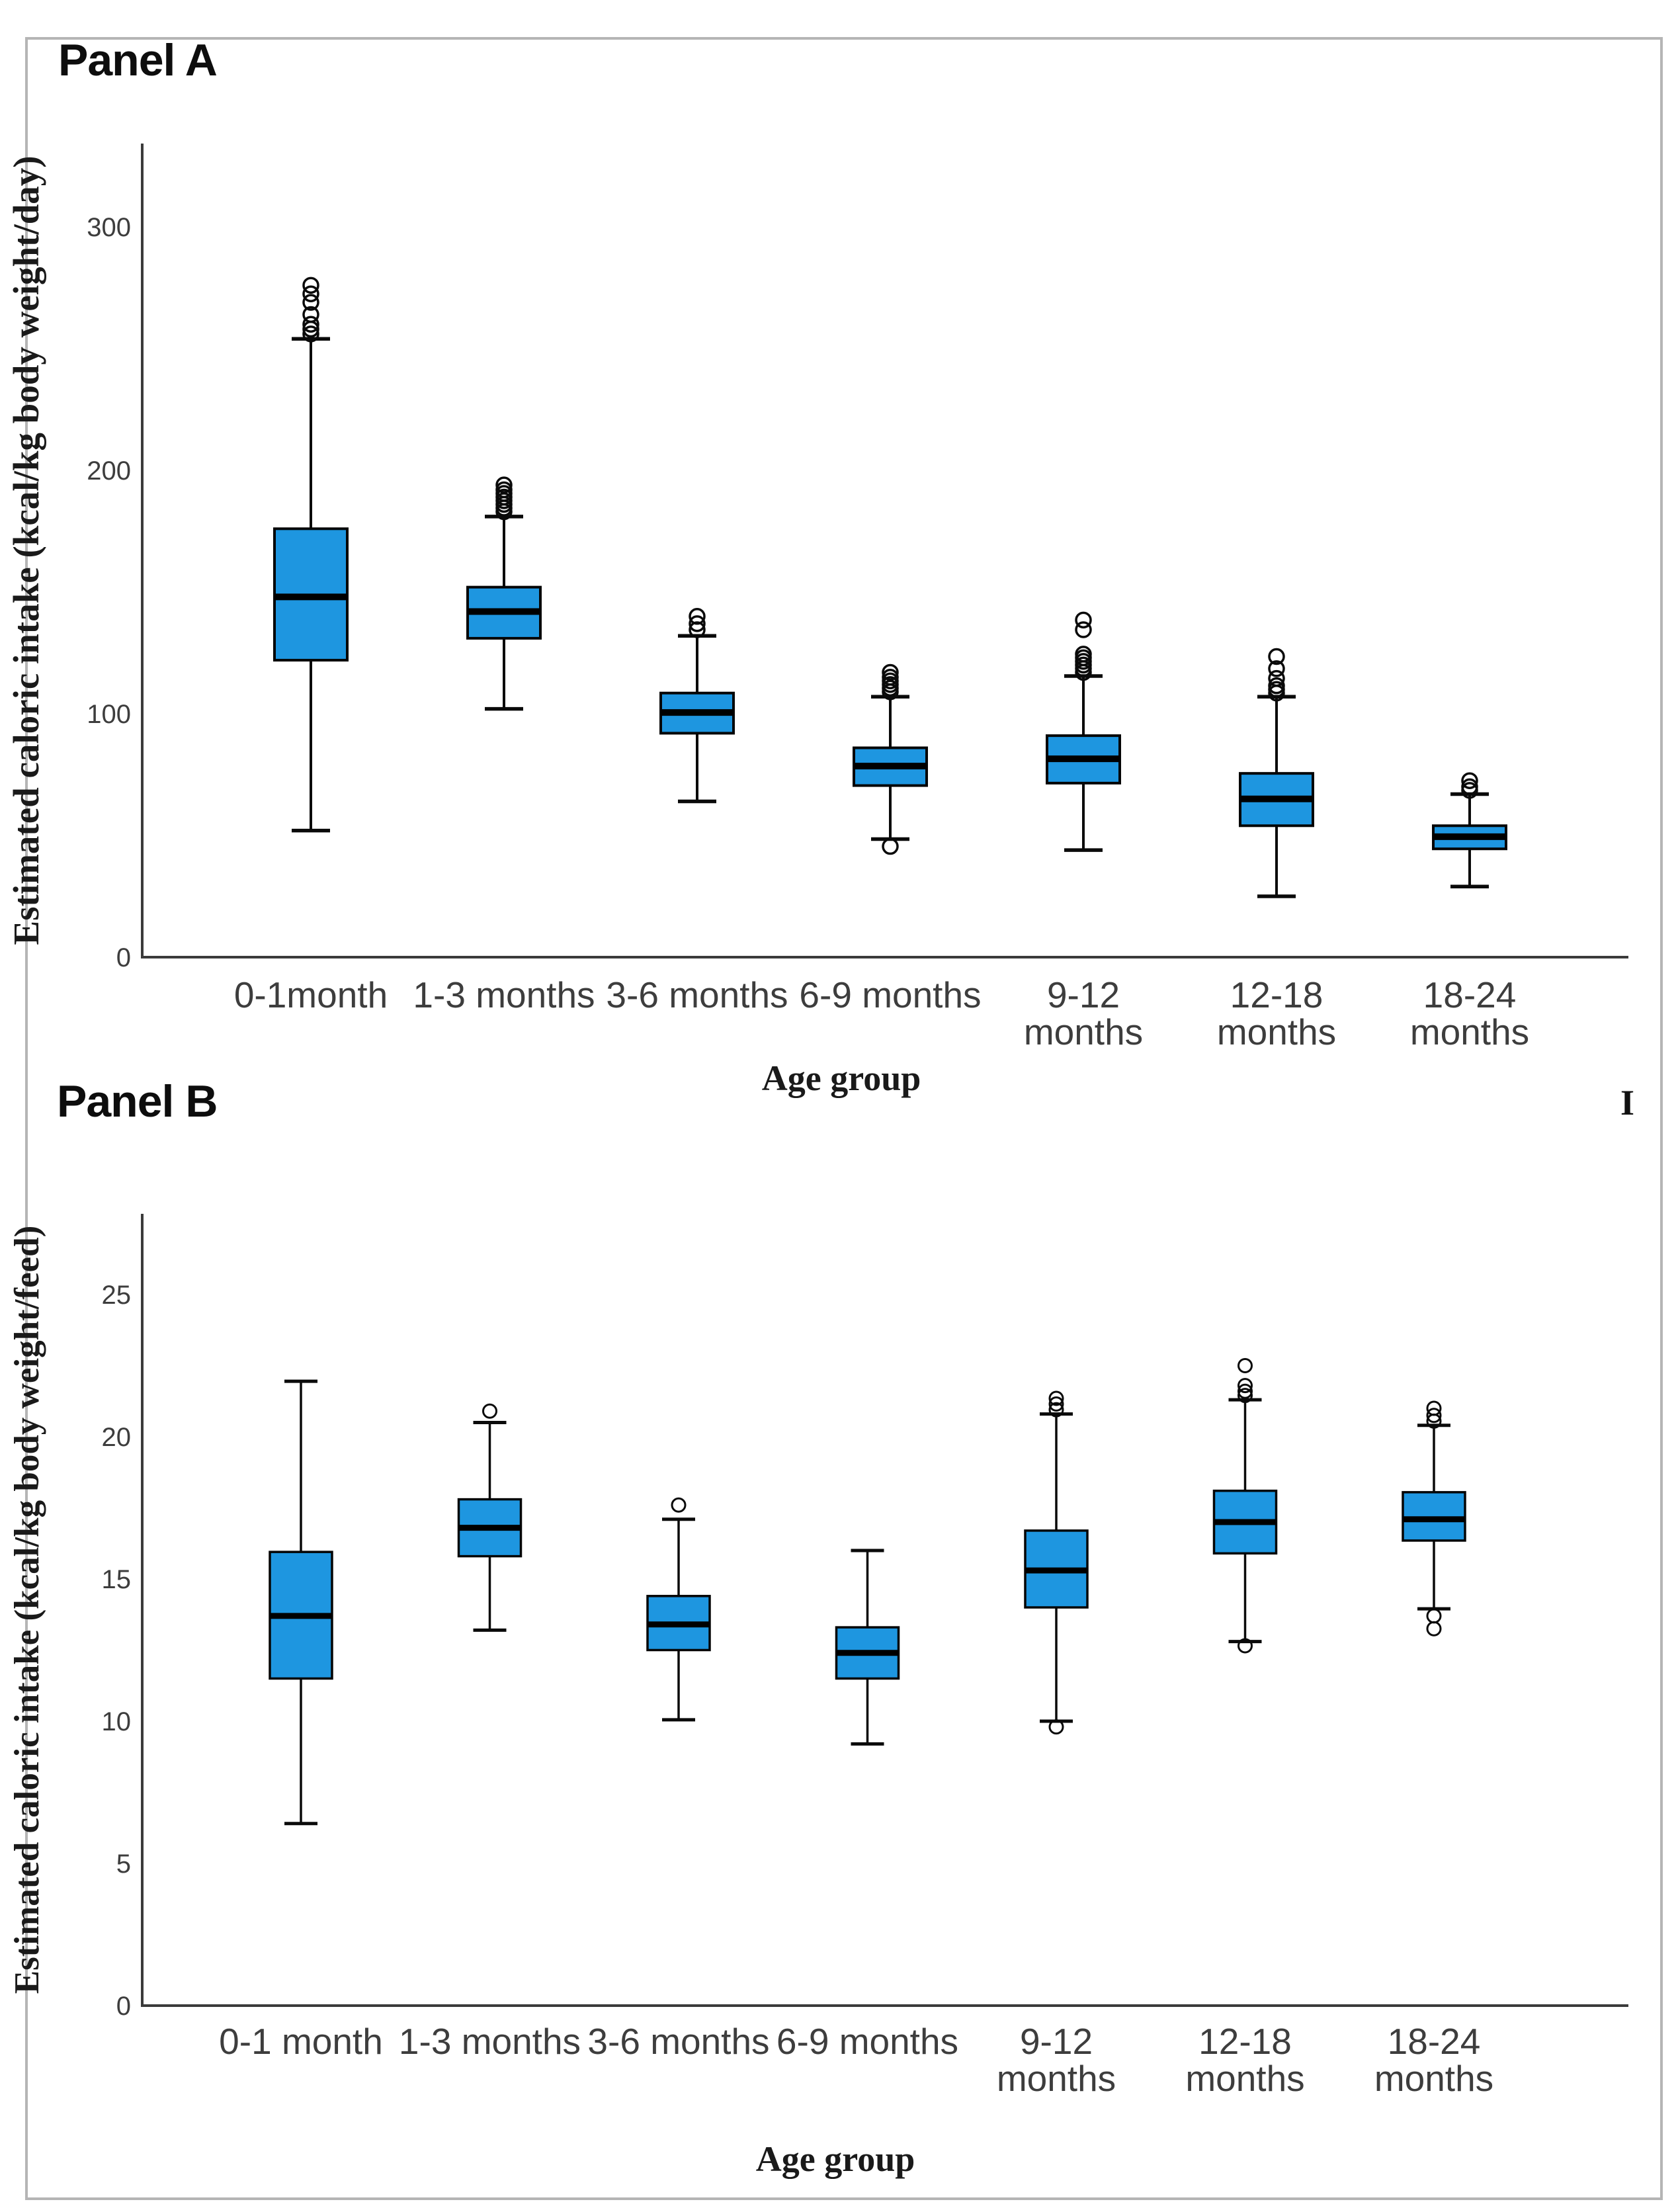  Describe the element at coordinates (109, 227) in the screenshot. I see `y-tick-label: 300` at that location.